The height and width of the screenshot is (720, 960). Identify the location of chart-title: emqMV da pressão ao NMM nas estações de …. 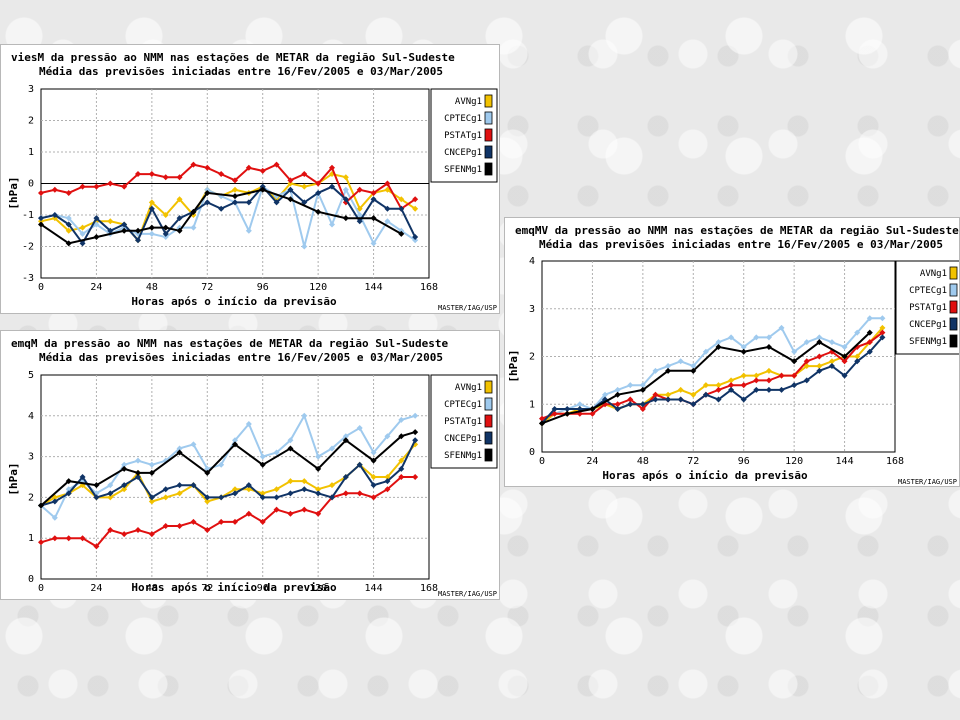
(737, 230).